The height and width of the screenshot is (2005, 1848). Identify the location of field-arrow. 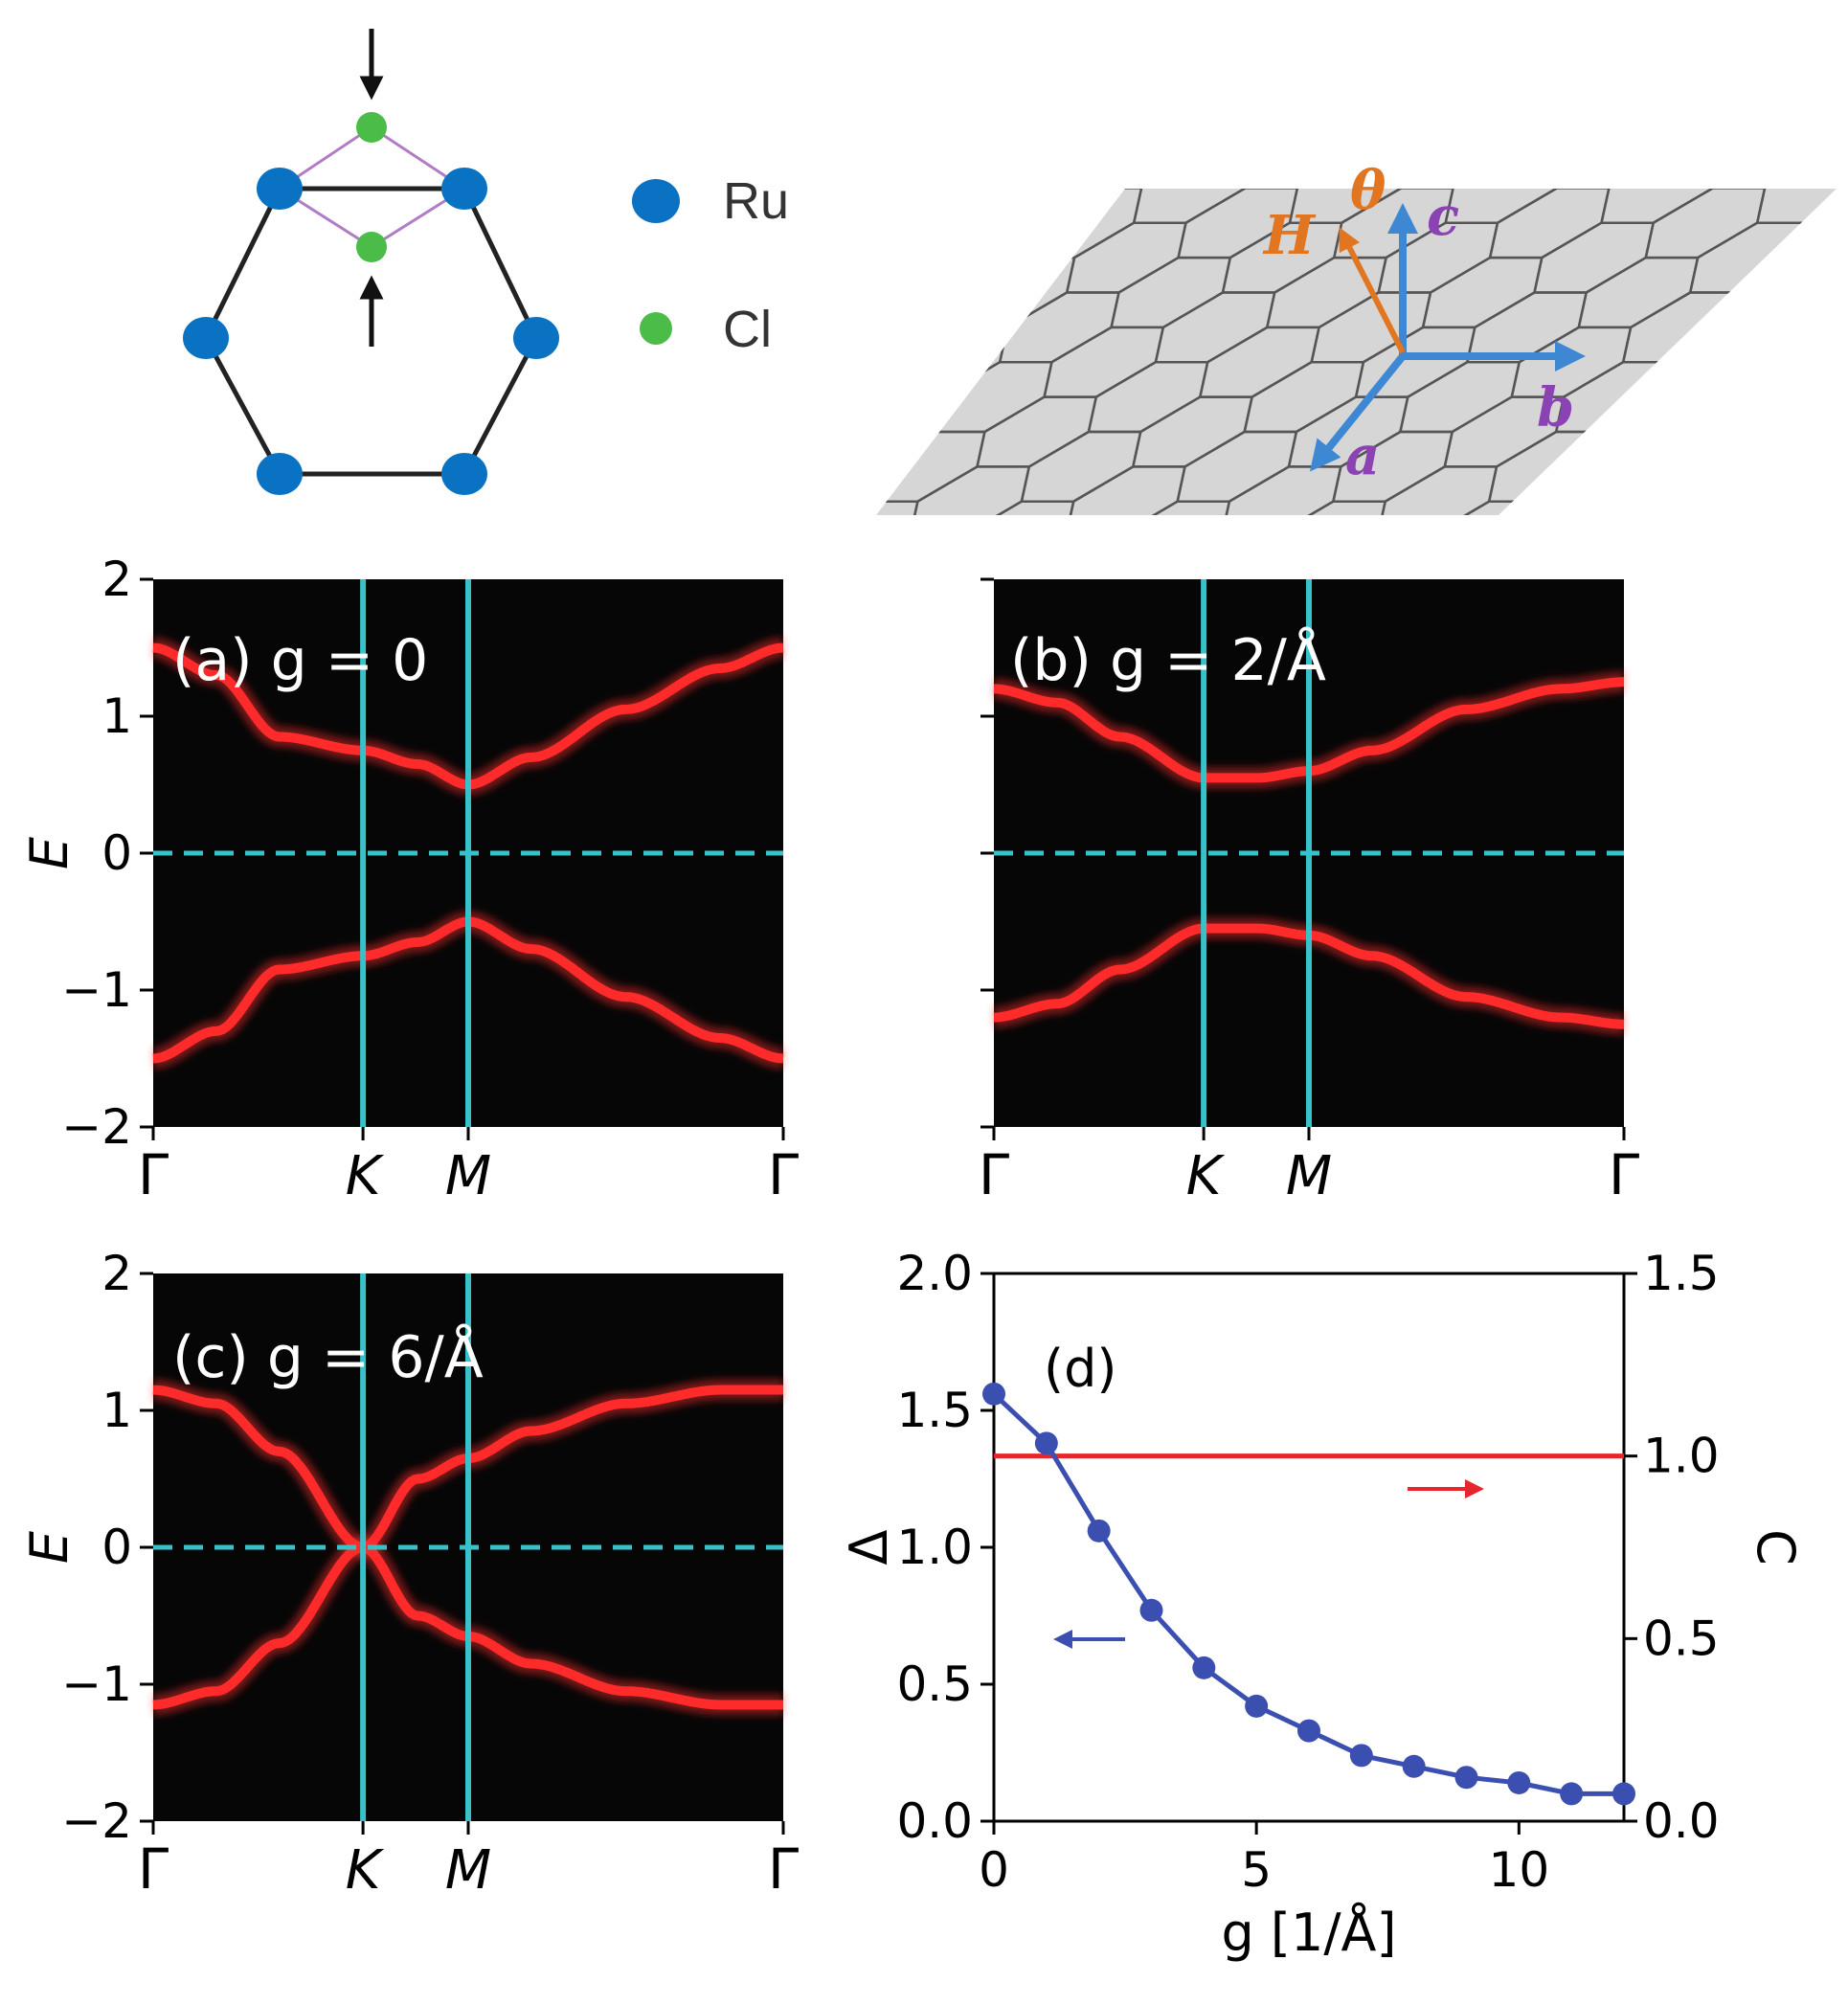
(1373, 290).